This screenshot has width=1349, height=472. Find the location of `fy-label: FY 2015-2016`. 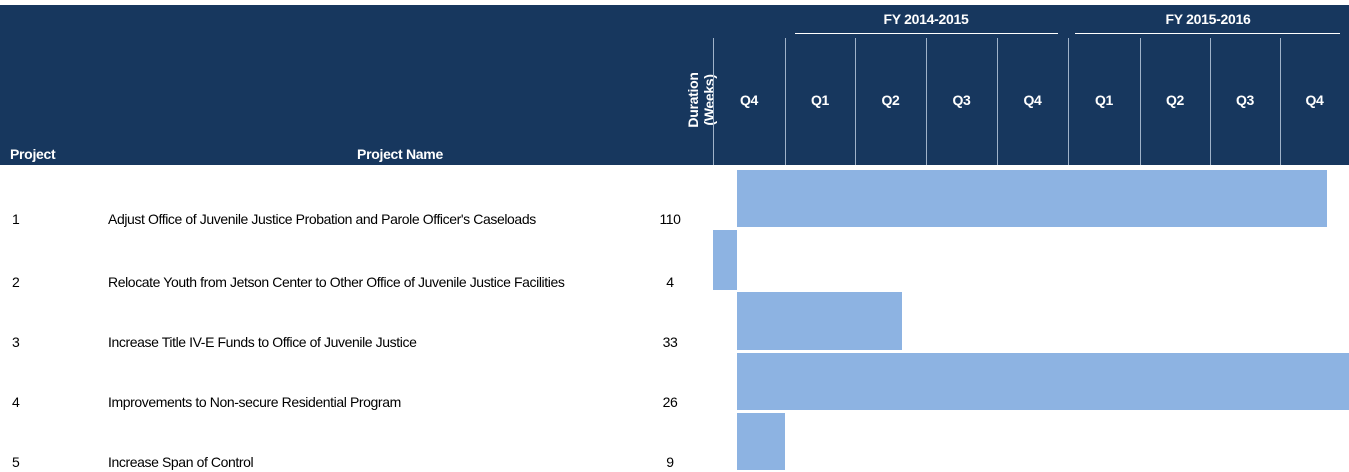

fy-label: FY 2015-2016 is located at coordinates (1208, 19).